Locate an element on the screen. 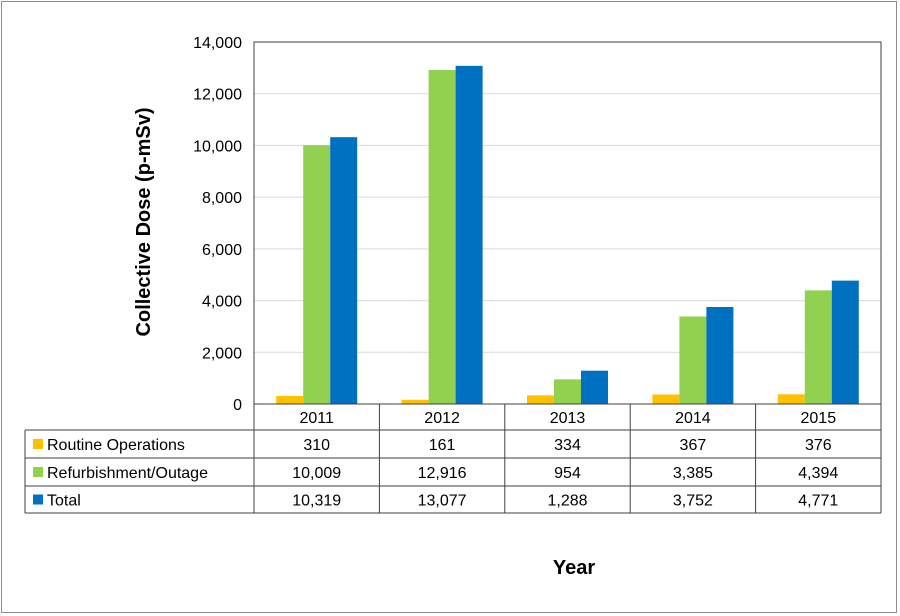 Image resolution: width=900 pixels, height=616 pixels. data-label: 376 is located at coordinates (818, 445).